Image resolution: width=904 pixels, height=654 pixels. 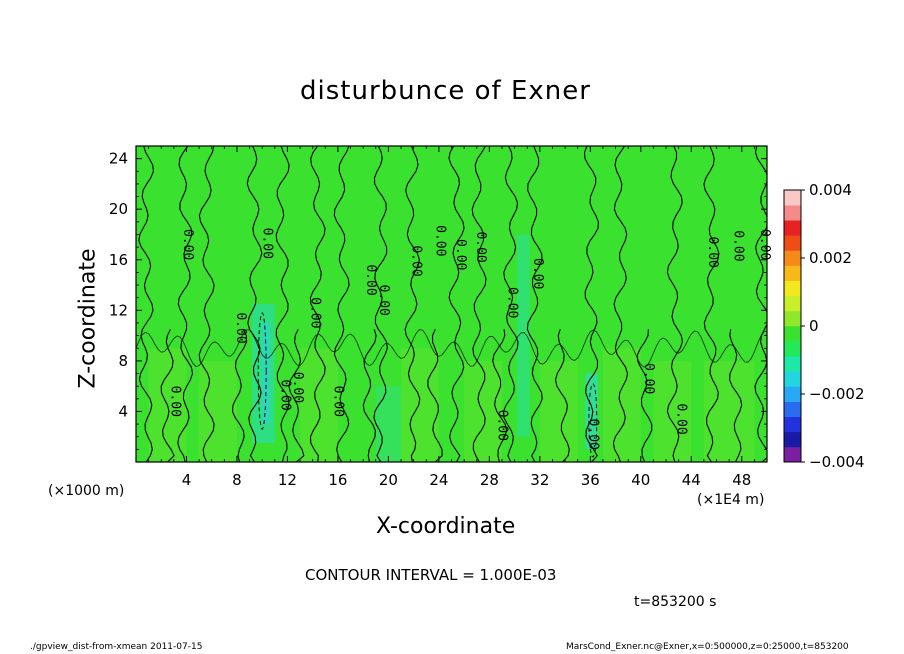 I want to click on x-tick-label: 48, so click(x=741, y=480).